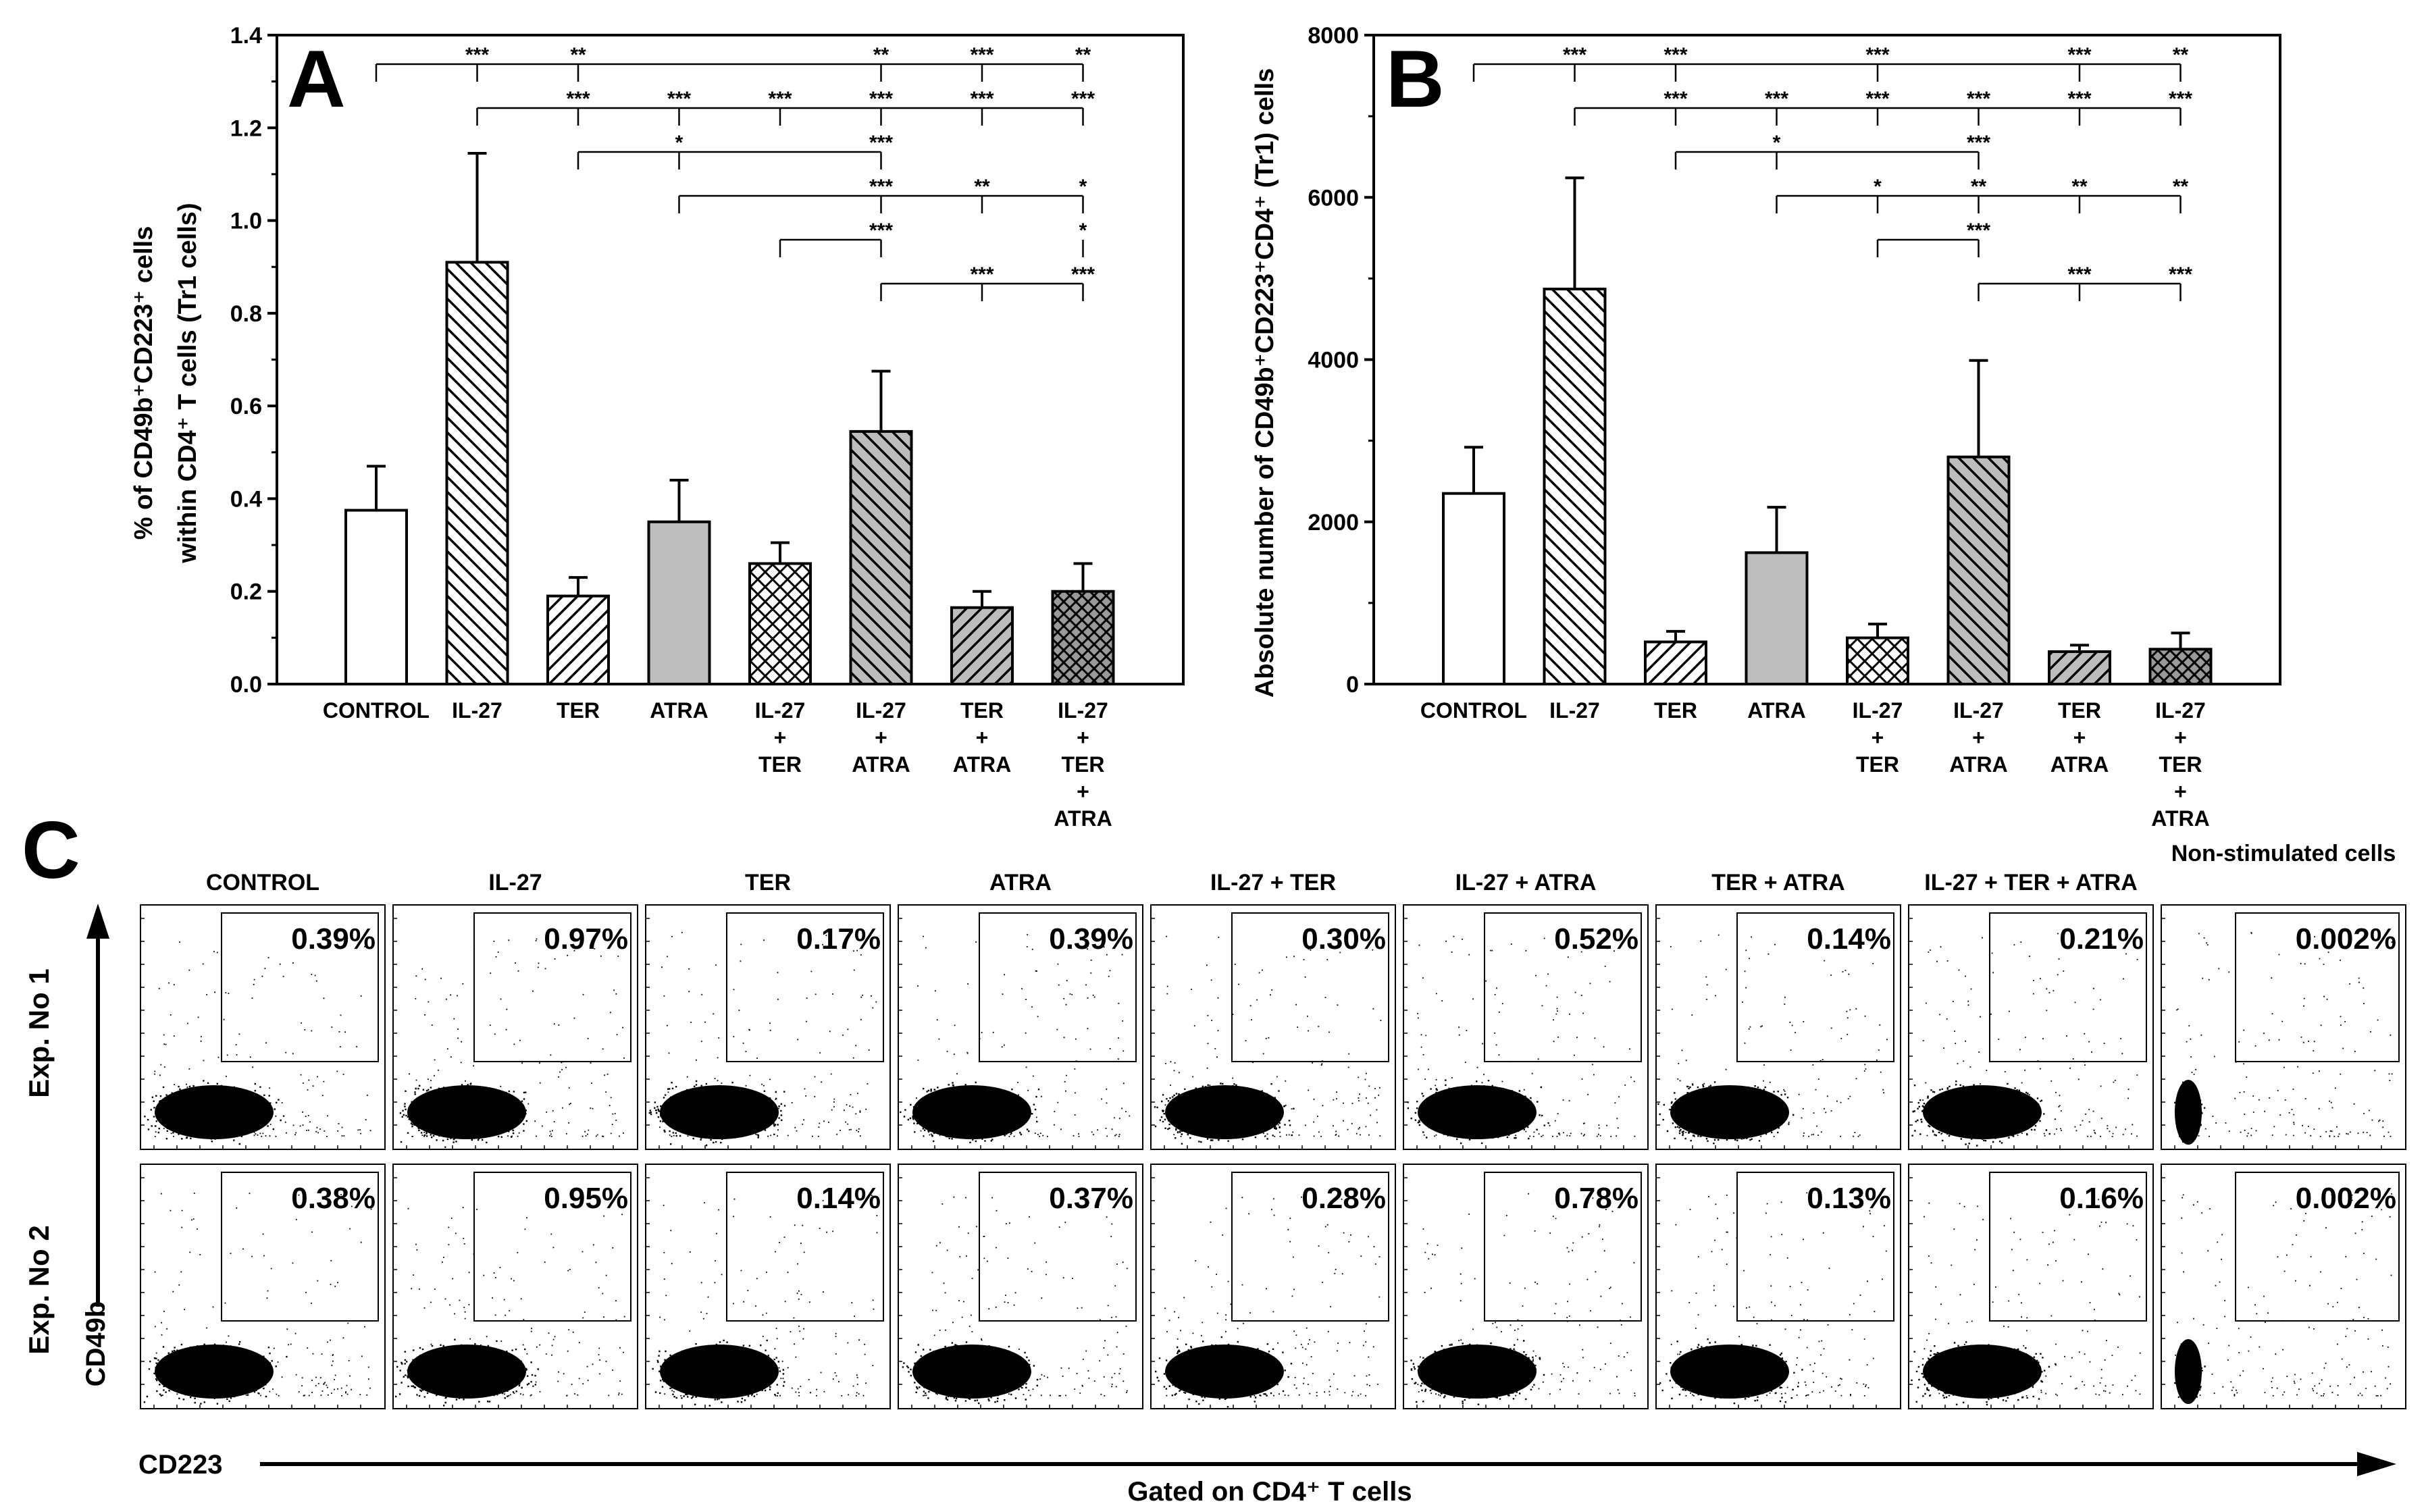 The image size is (2426, 1512). I want to click on gate-percentage: 0.37%, so click(1091, 1198).